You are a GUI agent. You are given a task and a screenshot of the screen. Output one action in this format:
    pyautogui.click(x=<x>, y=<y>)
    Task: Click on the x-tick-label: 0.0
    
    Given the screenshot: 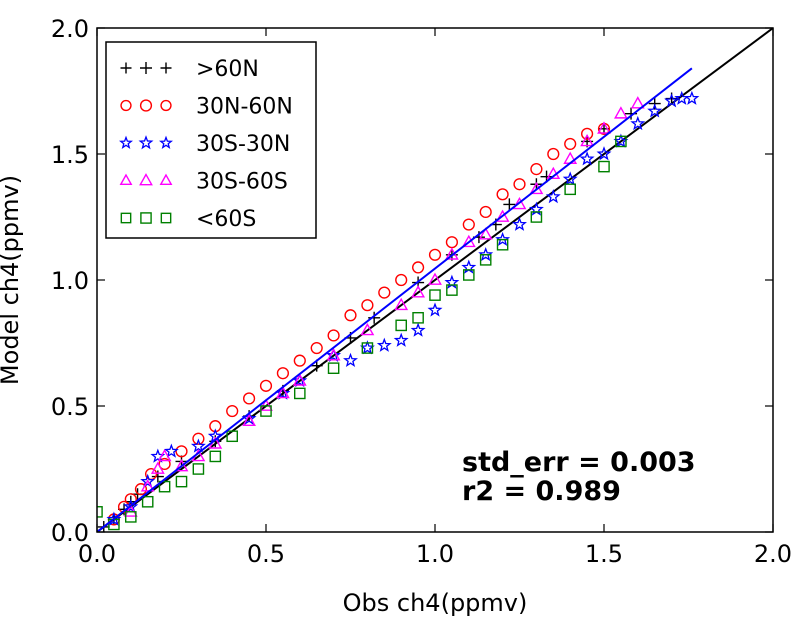 What is the action you would take?
    pyautogui.click(x=97, y=554)
    